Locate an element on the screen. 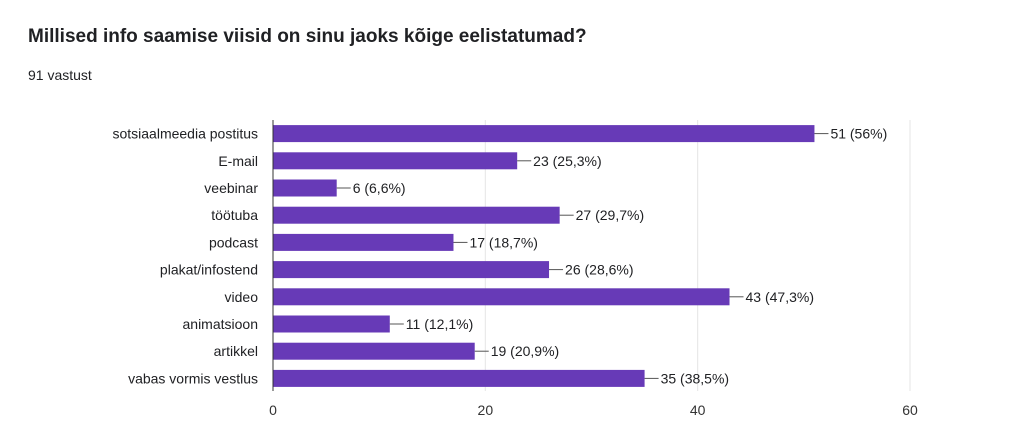 This screenshot has height=447, width=1024. data-label: 6 (6,6%) is located at coordinates (379, 188).